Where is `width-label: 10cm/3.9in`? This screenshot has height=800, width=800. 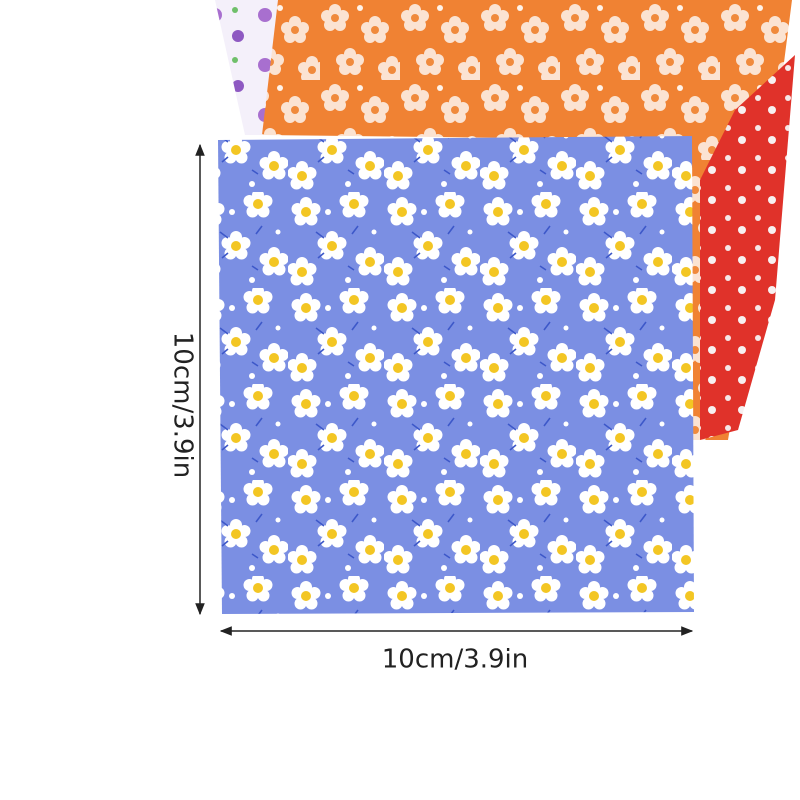
width-label: 10cm/3.9in is located at coordinates (455, 660).